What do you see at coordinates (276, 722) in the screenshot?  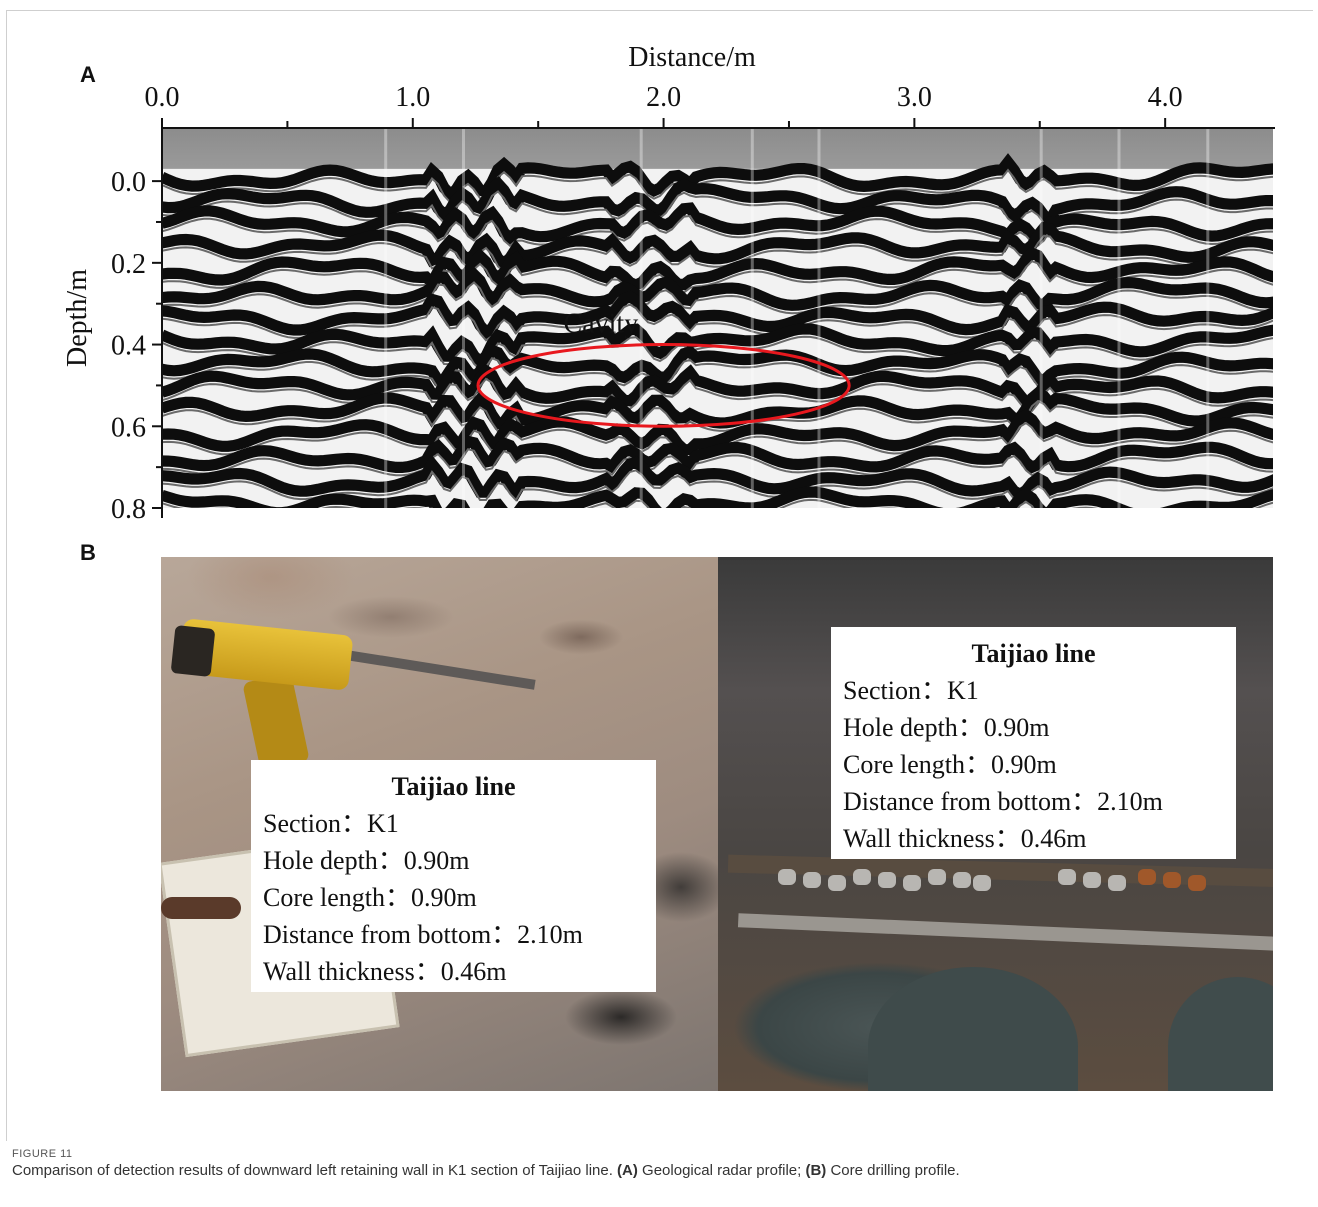 I see `drill-handle-image` at bounding box center [276, 722].